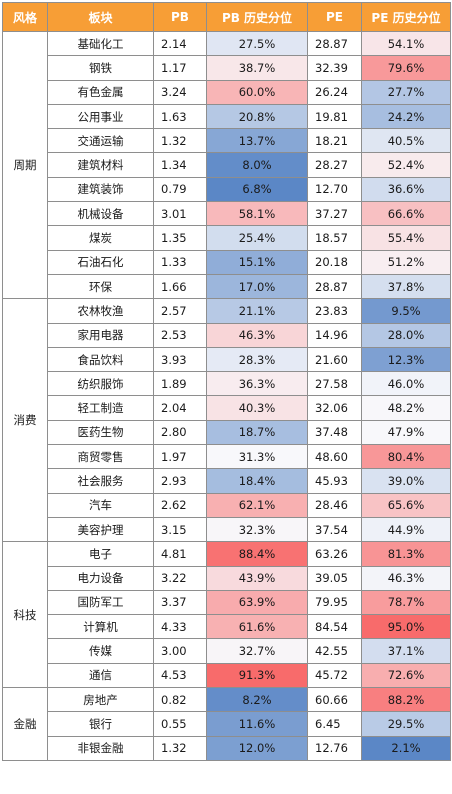 The height and width of the screenshot is (794, 452). I want to click on sector-cell: 社会服务, so click(100, 481).